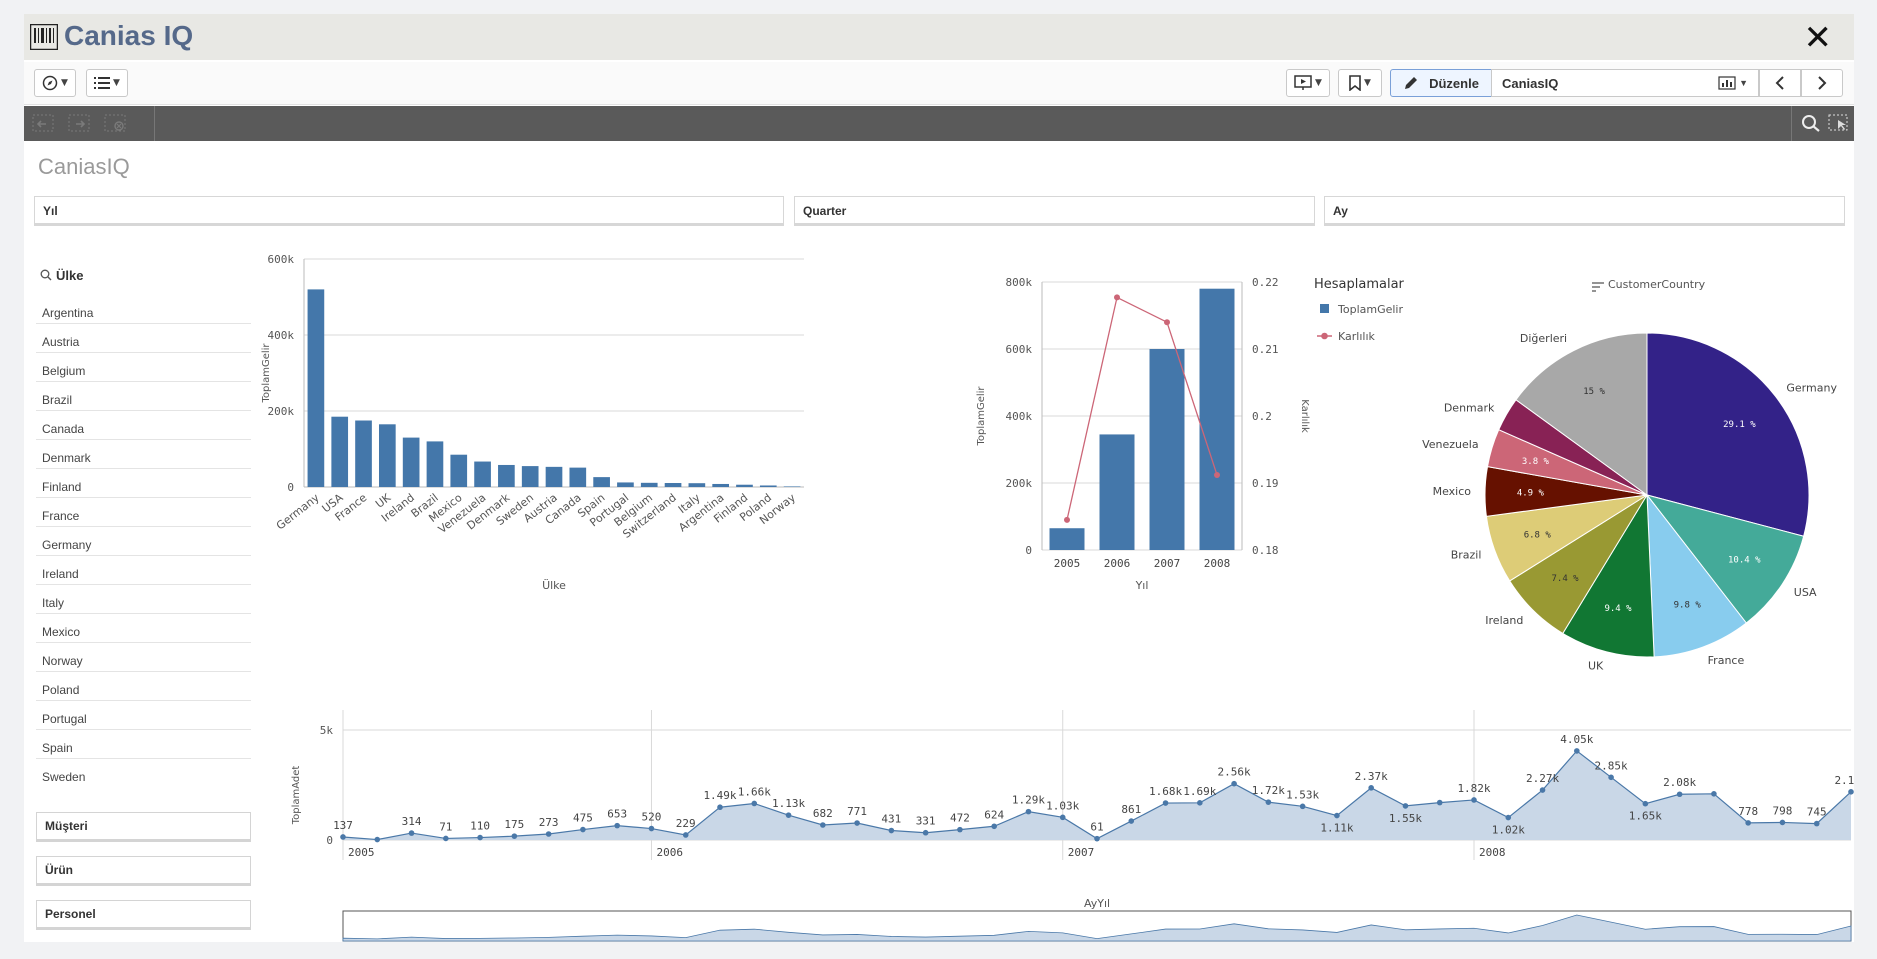  Describe the element at coordinates (1441, 83) in the screenshot. I see `edit-button: Düzenle` at that location.